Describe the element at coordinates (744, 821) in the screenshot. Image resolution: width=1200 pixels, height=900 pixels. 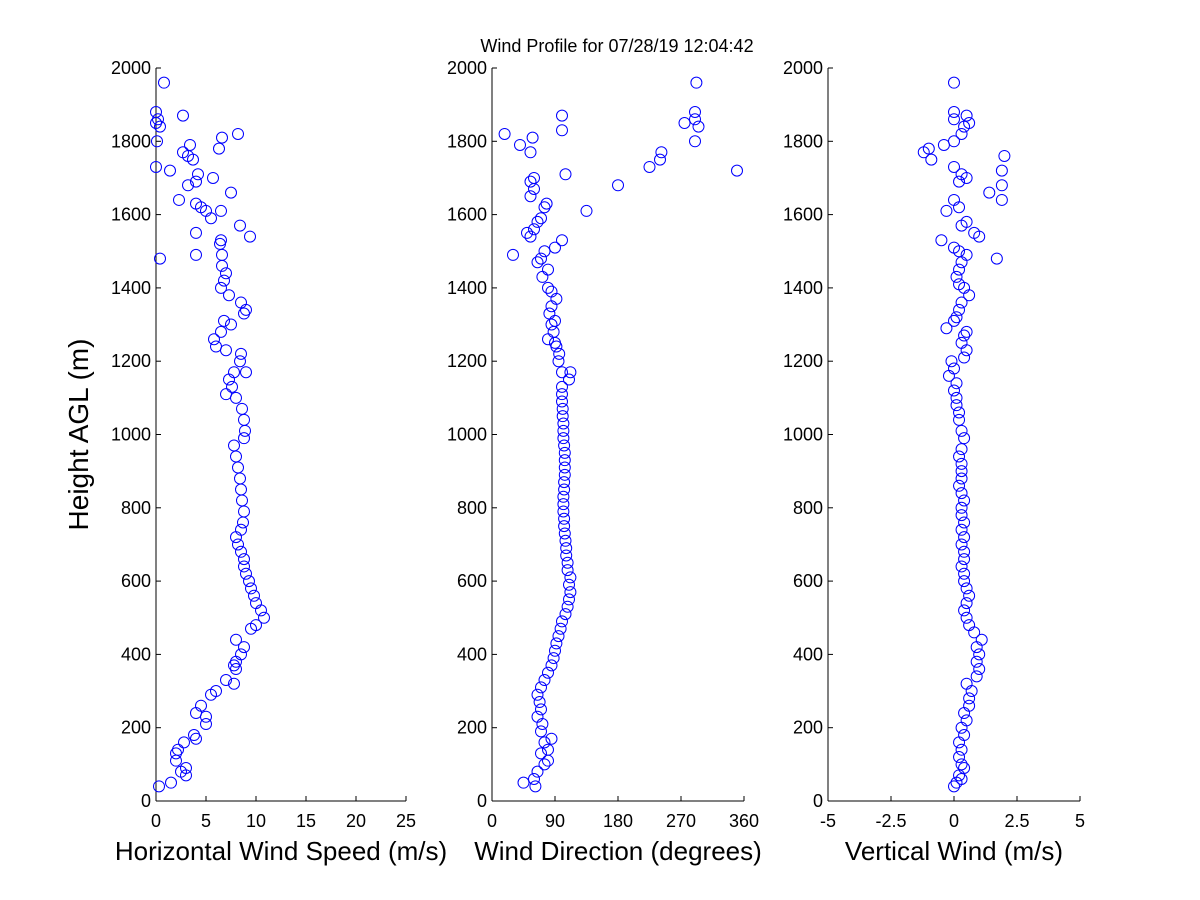
I see `direction-x-tick-label: 360` at that location.